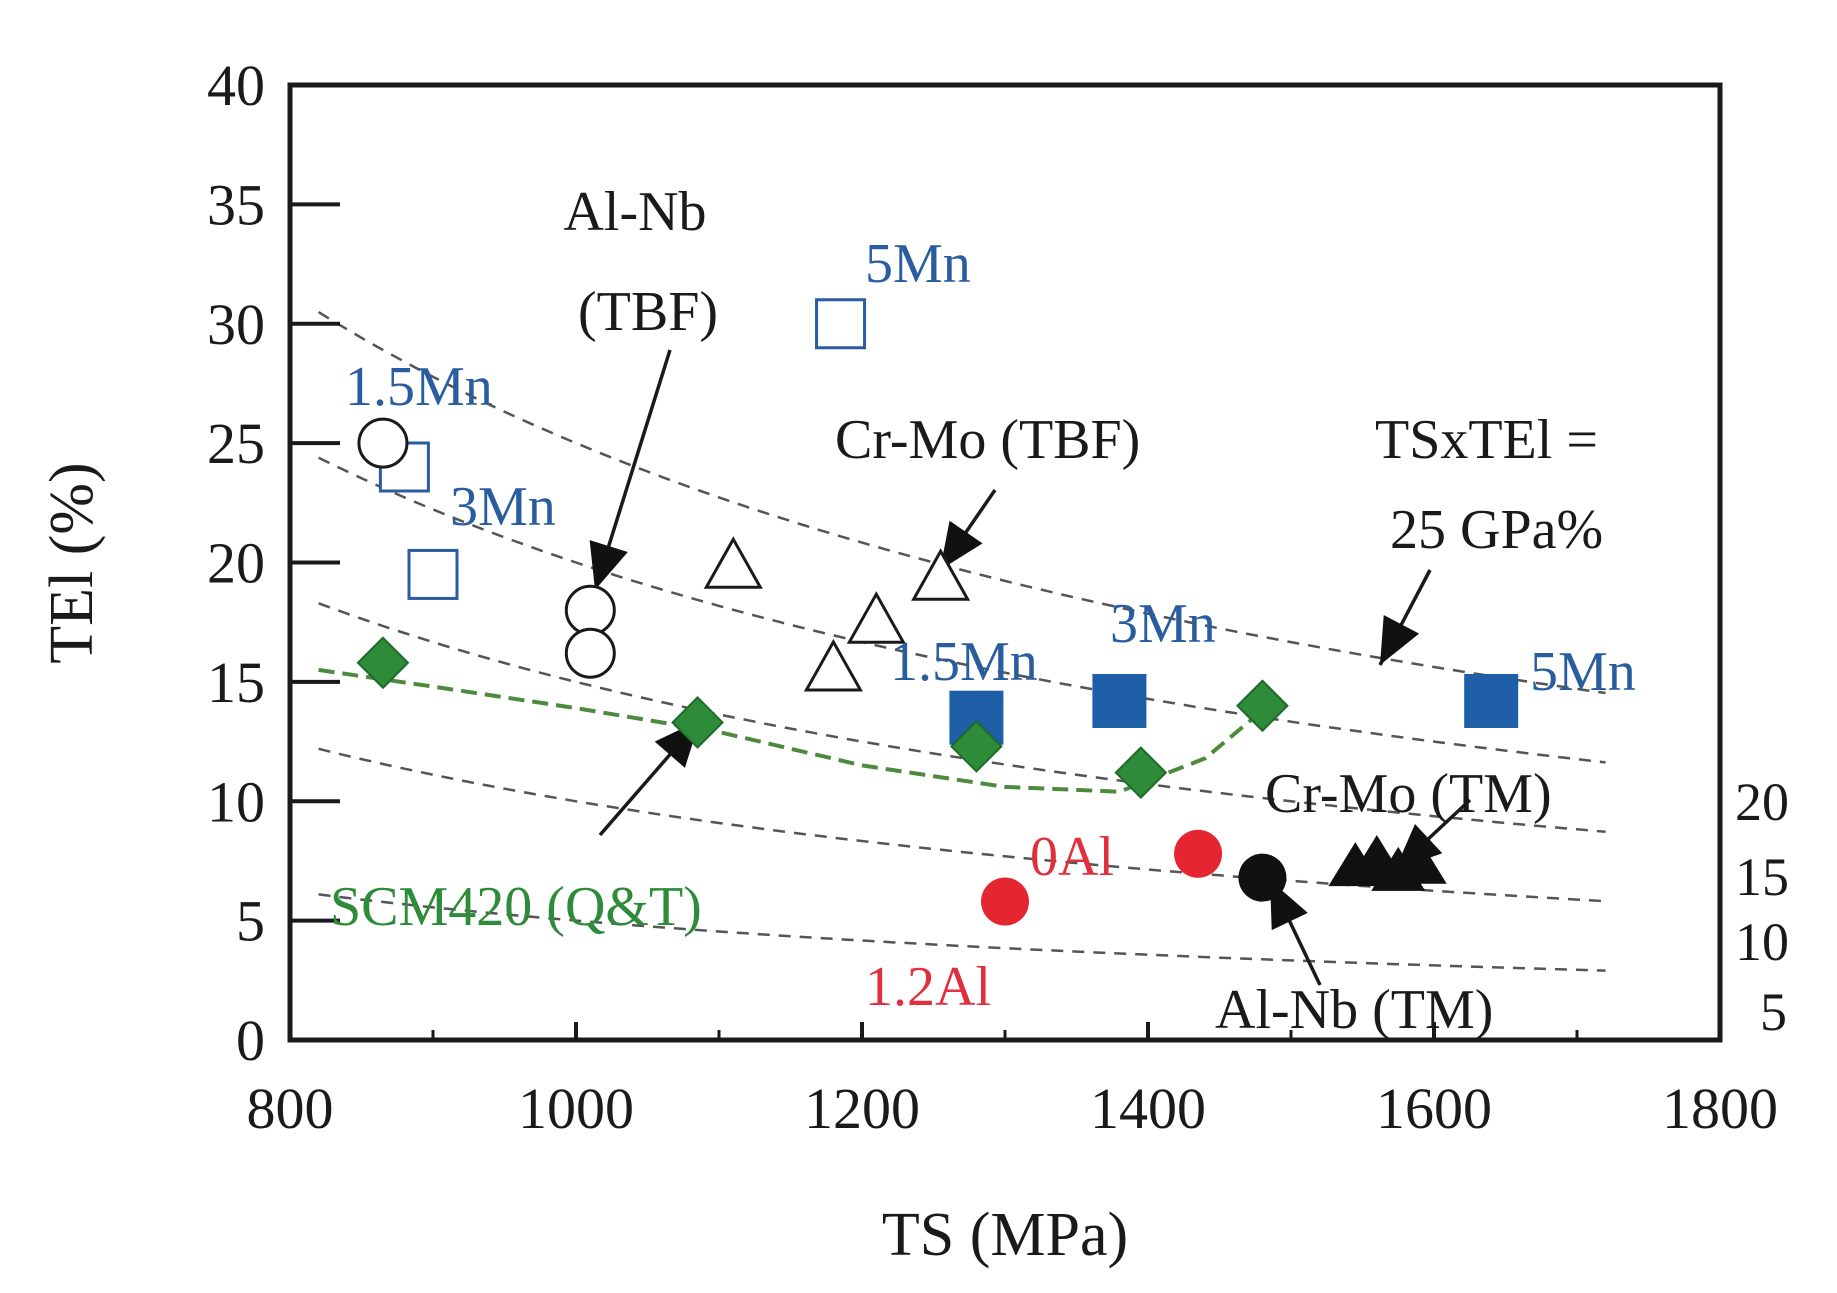  What do you see at coordinates (862, 1108) in the screenshot?
I see `x-tick-label: 1200` at bounding box center [862, 1108].